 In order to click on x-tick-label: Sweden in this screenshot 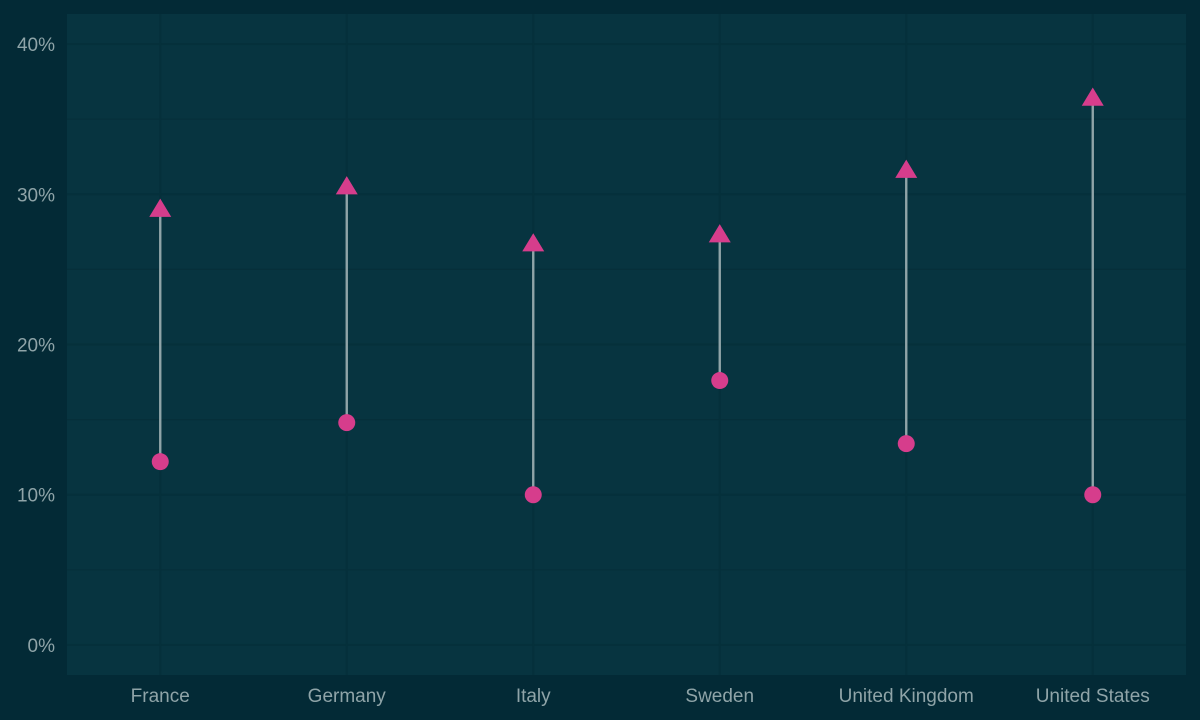, I will do `click(719, 696)`.